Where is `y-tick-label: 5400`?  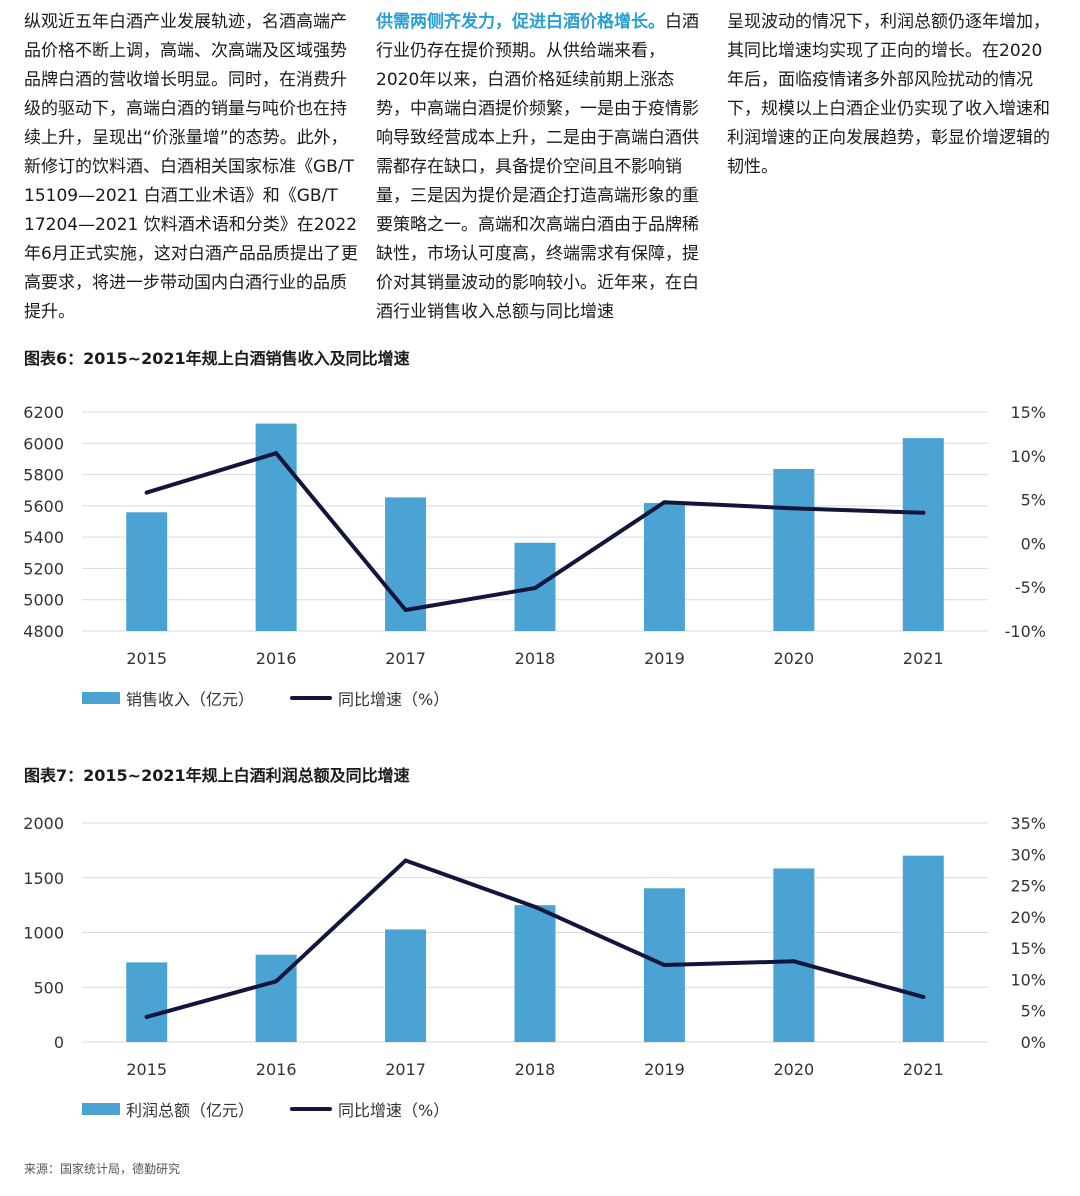 y-tick-label: 5400 is located at coordinates (43, 537).